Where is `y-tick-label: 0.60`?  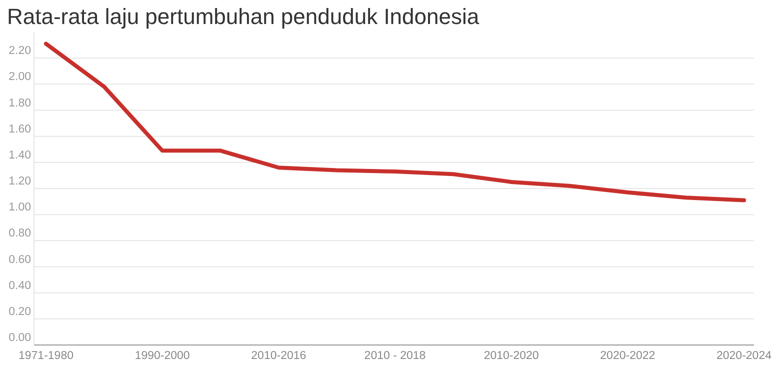 y-tick-label: 0.60 is located at coordinates (19, 260).